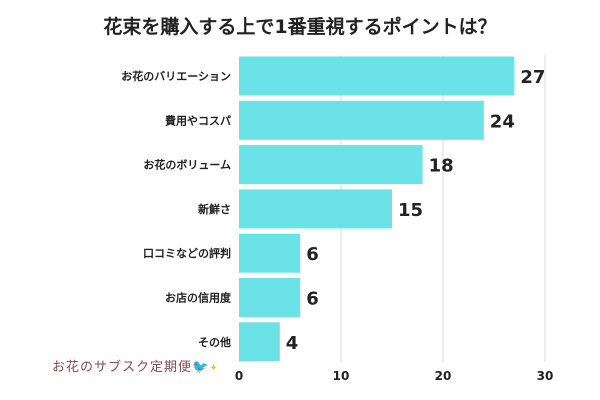 The image size is (600, 400). I want to click on category-label: 新鮮さ, so click(214, 209).